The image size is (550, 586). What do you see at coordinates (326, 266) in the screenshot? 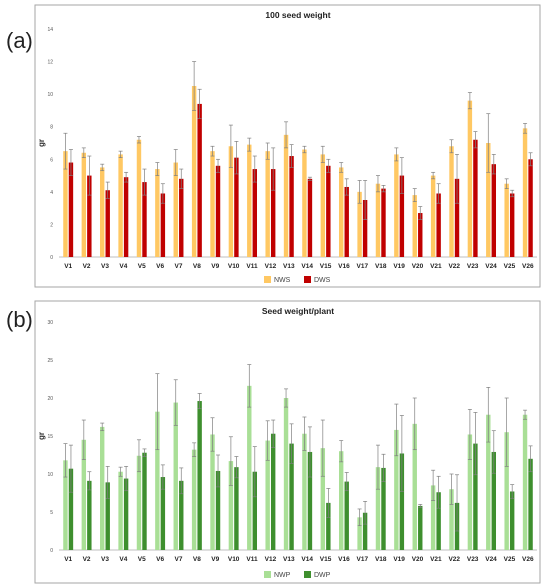
I see `x-tick-label: V15` at bounding box center [326, 266].